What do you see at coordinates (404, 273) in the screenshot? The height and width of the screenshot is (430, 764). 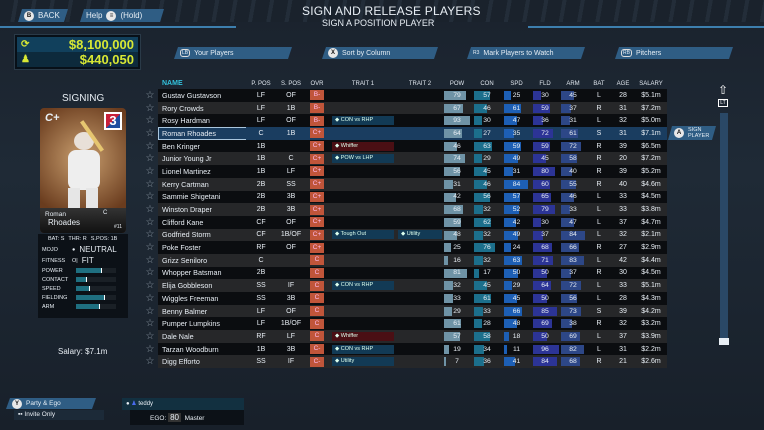 I see `table-row: ☆ Whopper Batsman 2B C 81 17 50 50 37 R 30 $4.5m` at bounding box center [404, 273].